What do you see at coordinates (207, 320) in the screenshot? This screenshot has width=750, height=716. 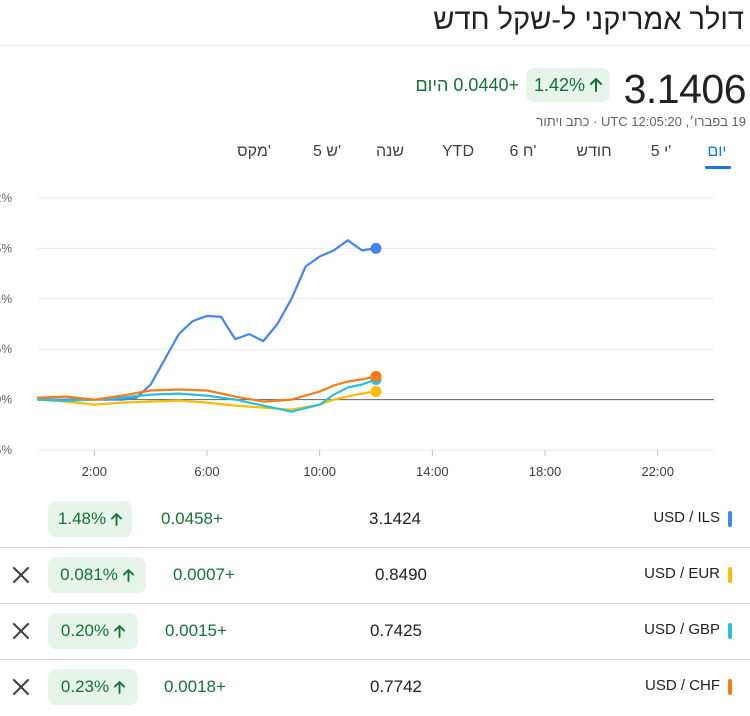 I see `series-line-usd-ils` at bounding box center [207, 320].